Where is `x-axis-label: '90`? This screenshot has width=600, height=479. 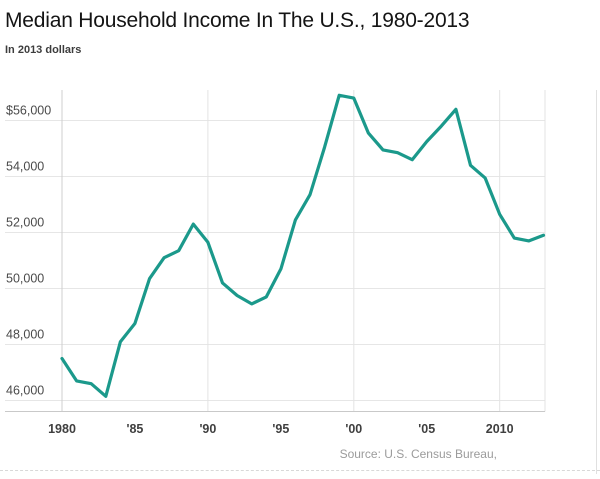 x-axis-label: '90 is located at coordinates (207, 429).